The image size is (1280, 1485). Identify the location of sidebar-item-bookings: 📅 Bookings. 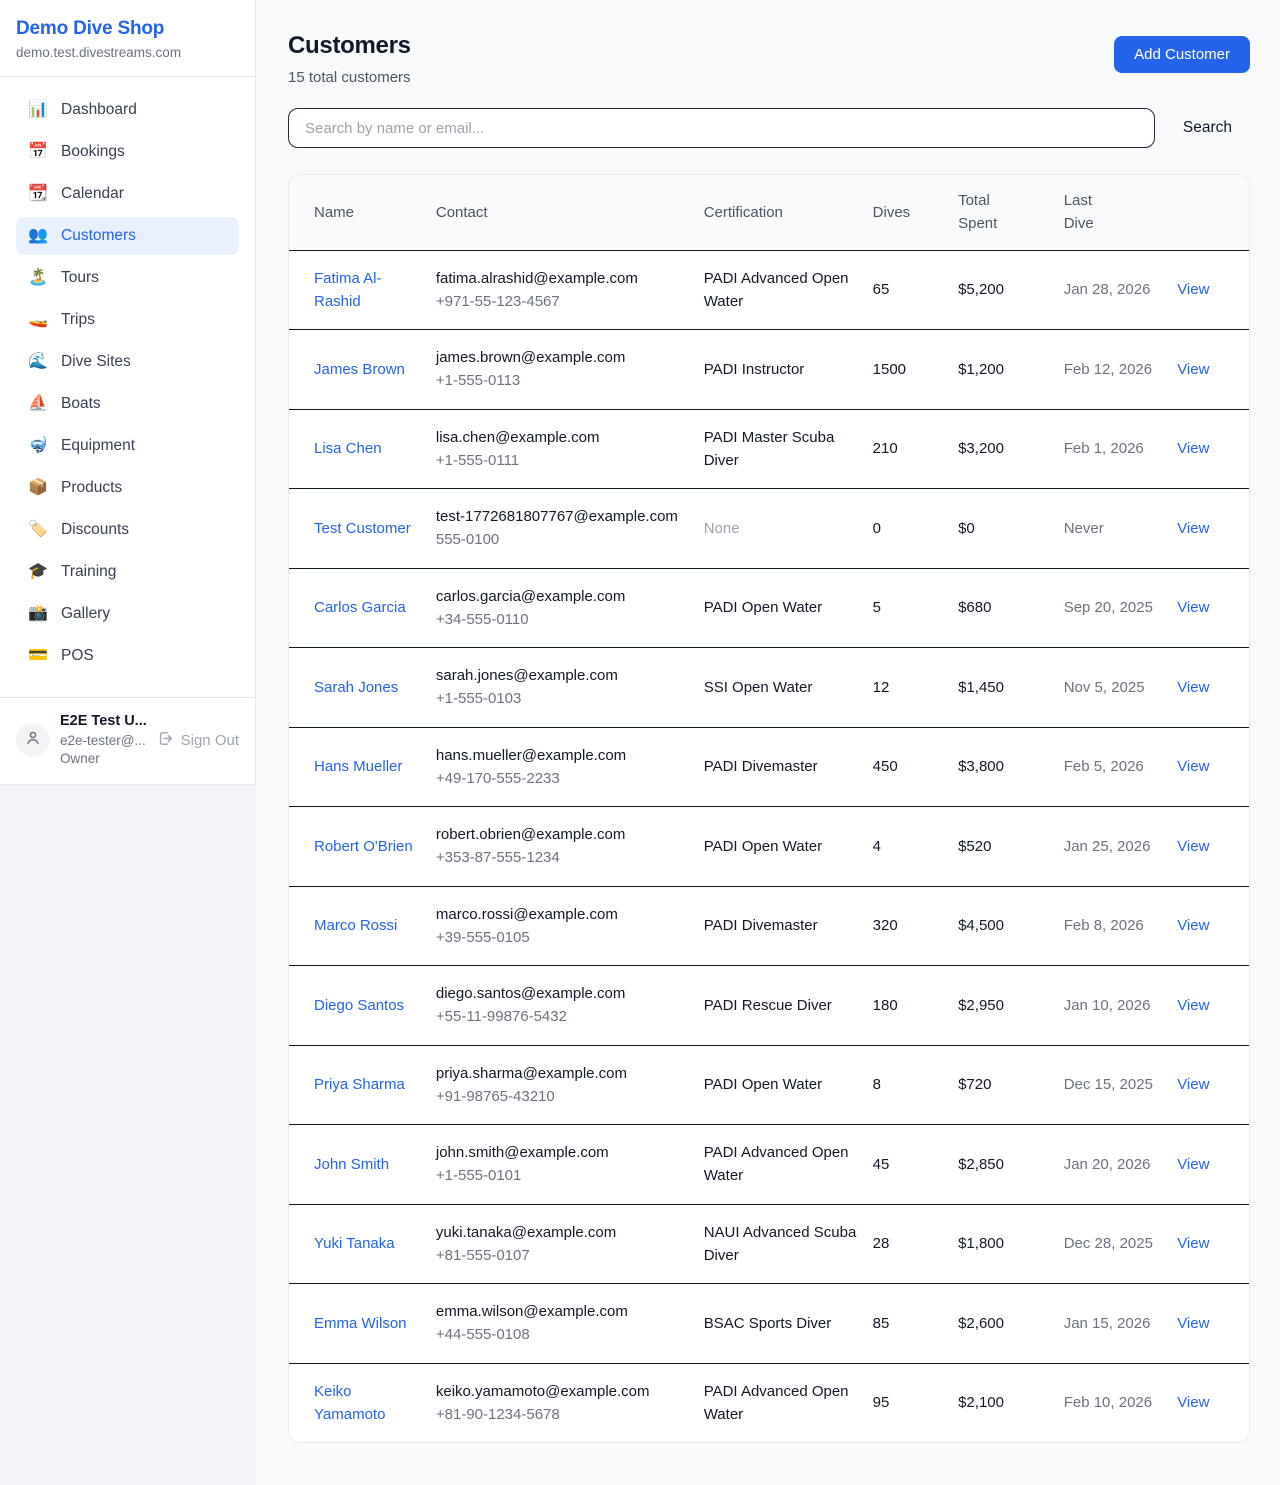
(127, 152).